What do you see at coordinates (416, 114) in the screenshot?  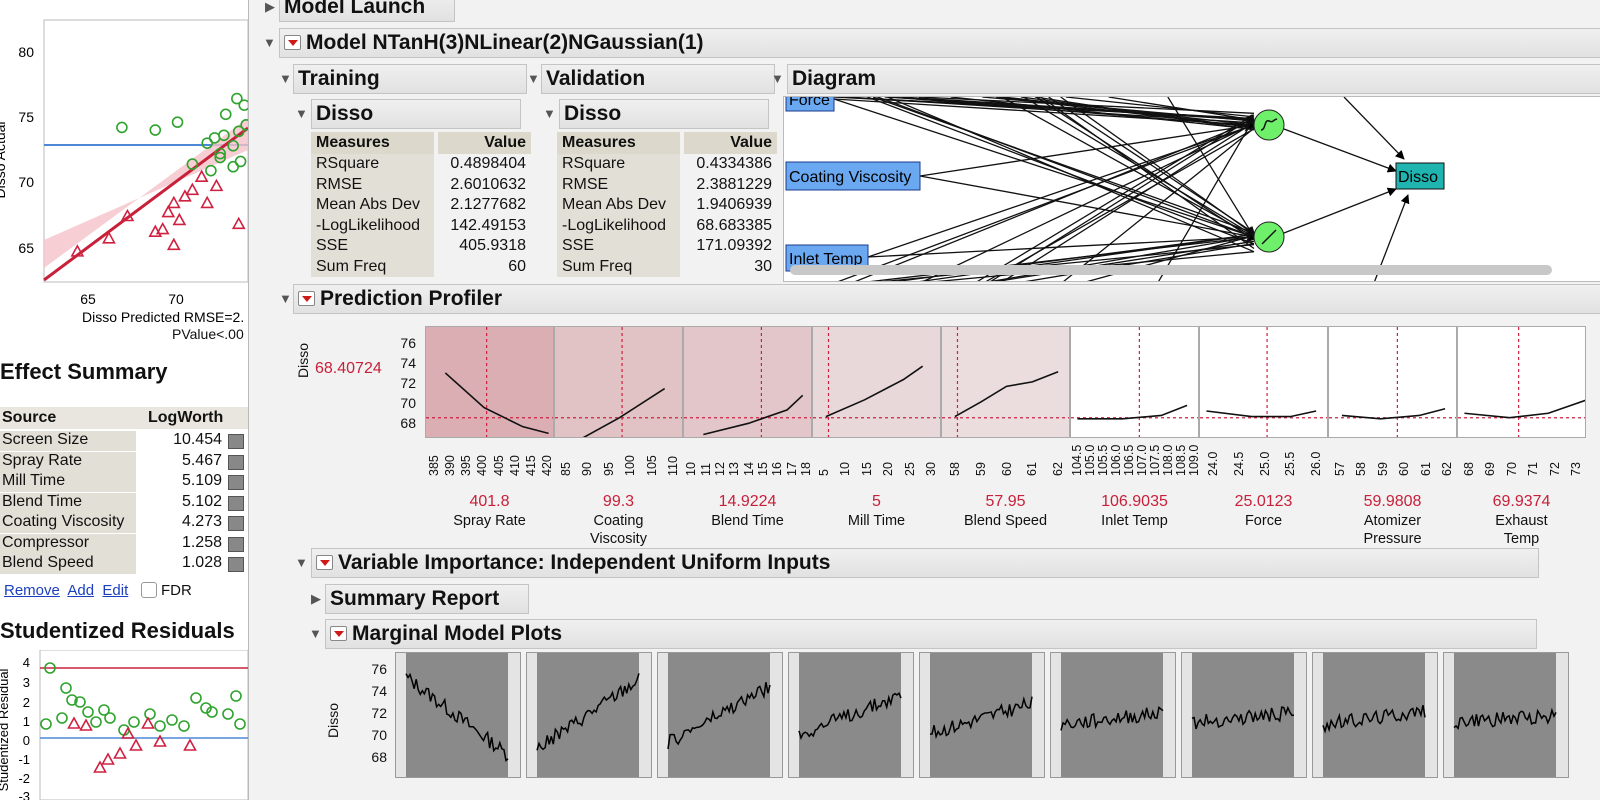 I see `training-disso-outline: Disso` at bounding box center [416, 114].